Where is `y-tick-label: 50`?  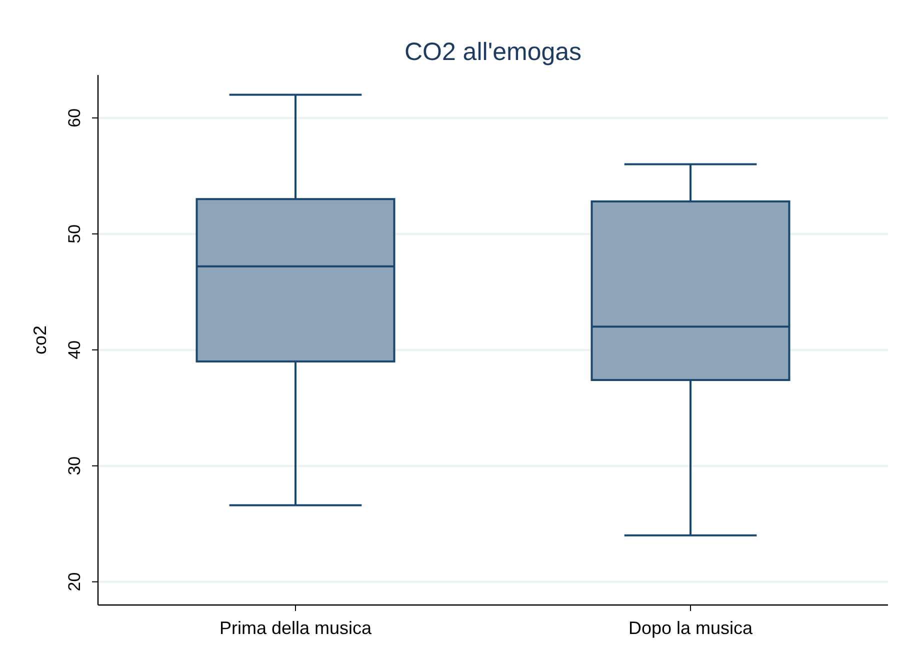 y-tick-label: 50 is located at coordinates (74, 234).